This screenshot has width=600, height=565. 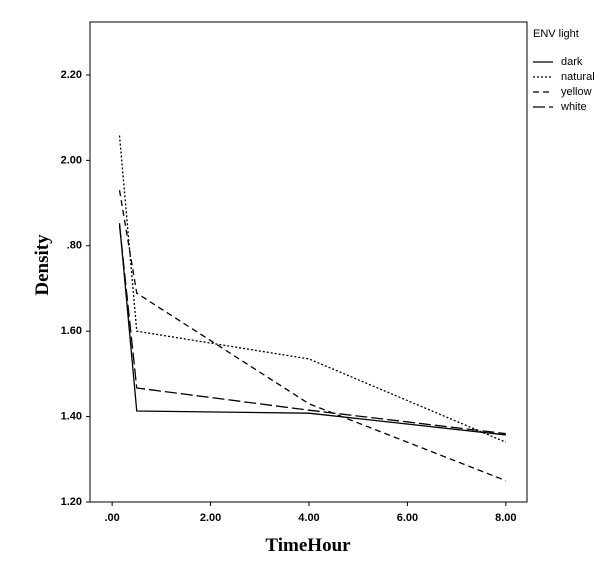 What do you see at coordinates (71, 331) in the screenshot?
I see `y-tick-label: 1.60` at bounding box center [71, 331].